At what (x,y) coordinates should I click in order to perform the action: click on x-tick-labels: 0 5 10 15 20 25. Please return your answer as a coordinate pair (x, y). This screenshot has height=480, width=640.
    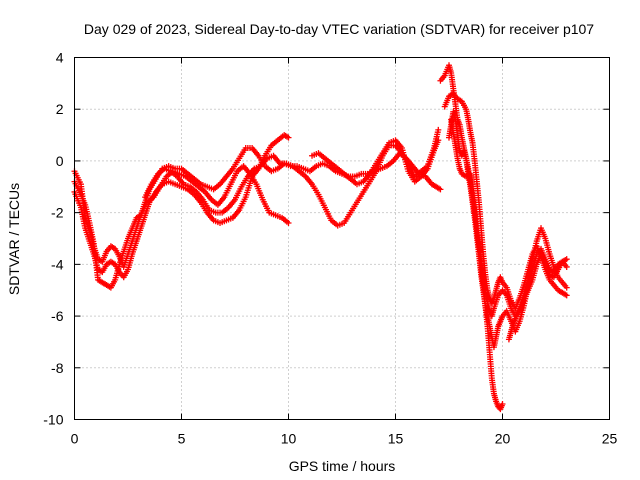
    Looking at the image, I should click on (344, 439).